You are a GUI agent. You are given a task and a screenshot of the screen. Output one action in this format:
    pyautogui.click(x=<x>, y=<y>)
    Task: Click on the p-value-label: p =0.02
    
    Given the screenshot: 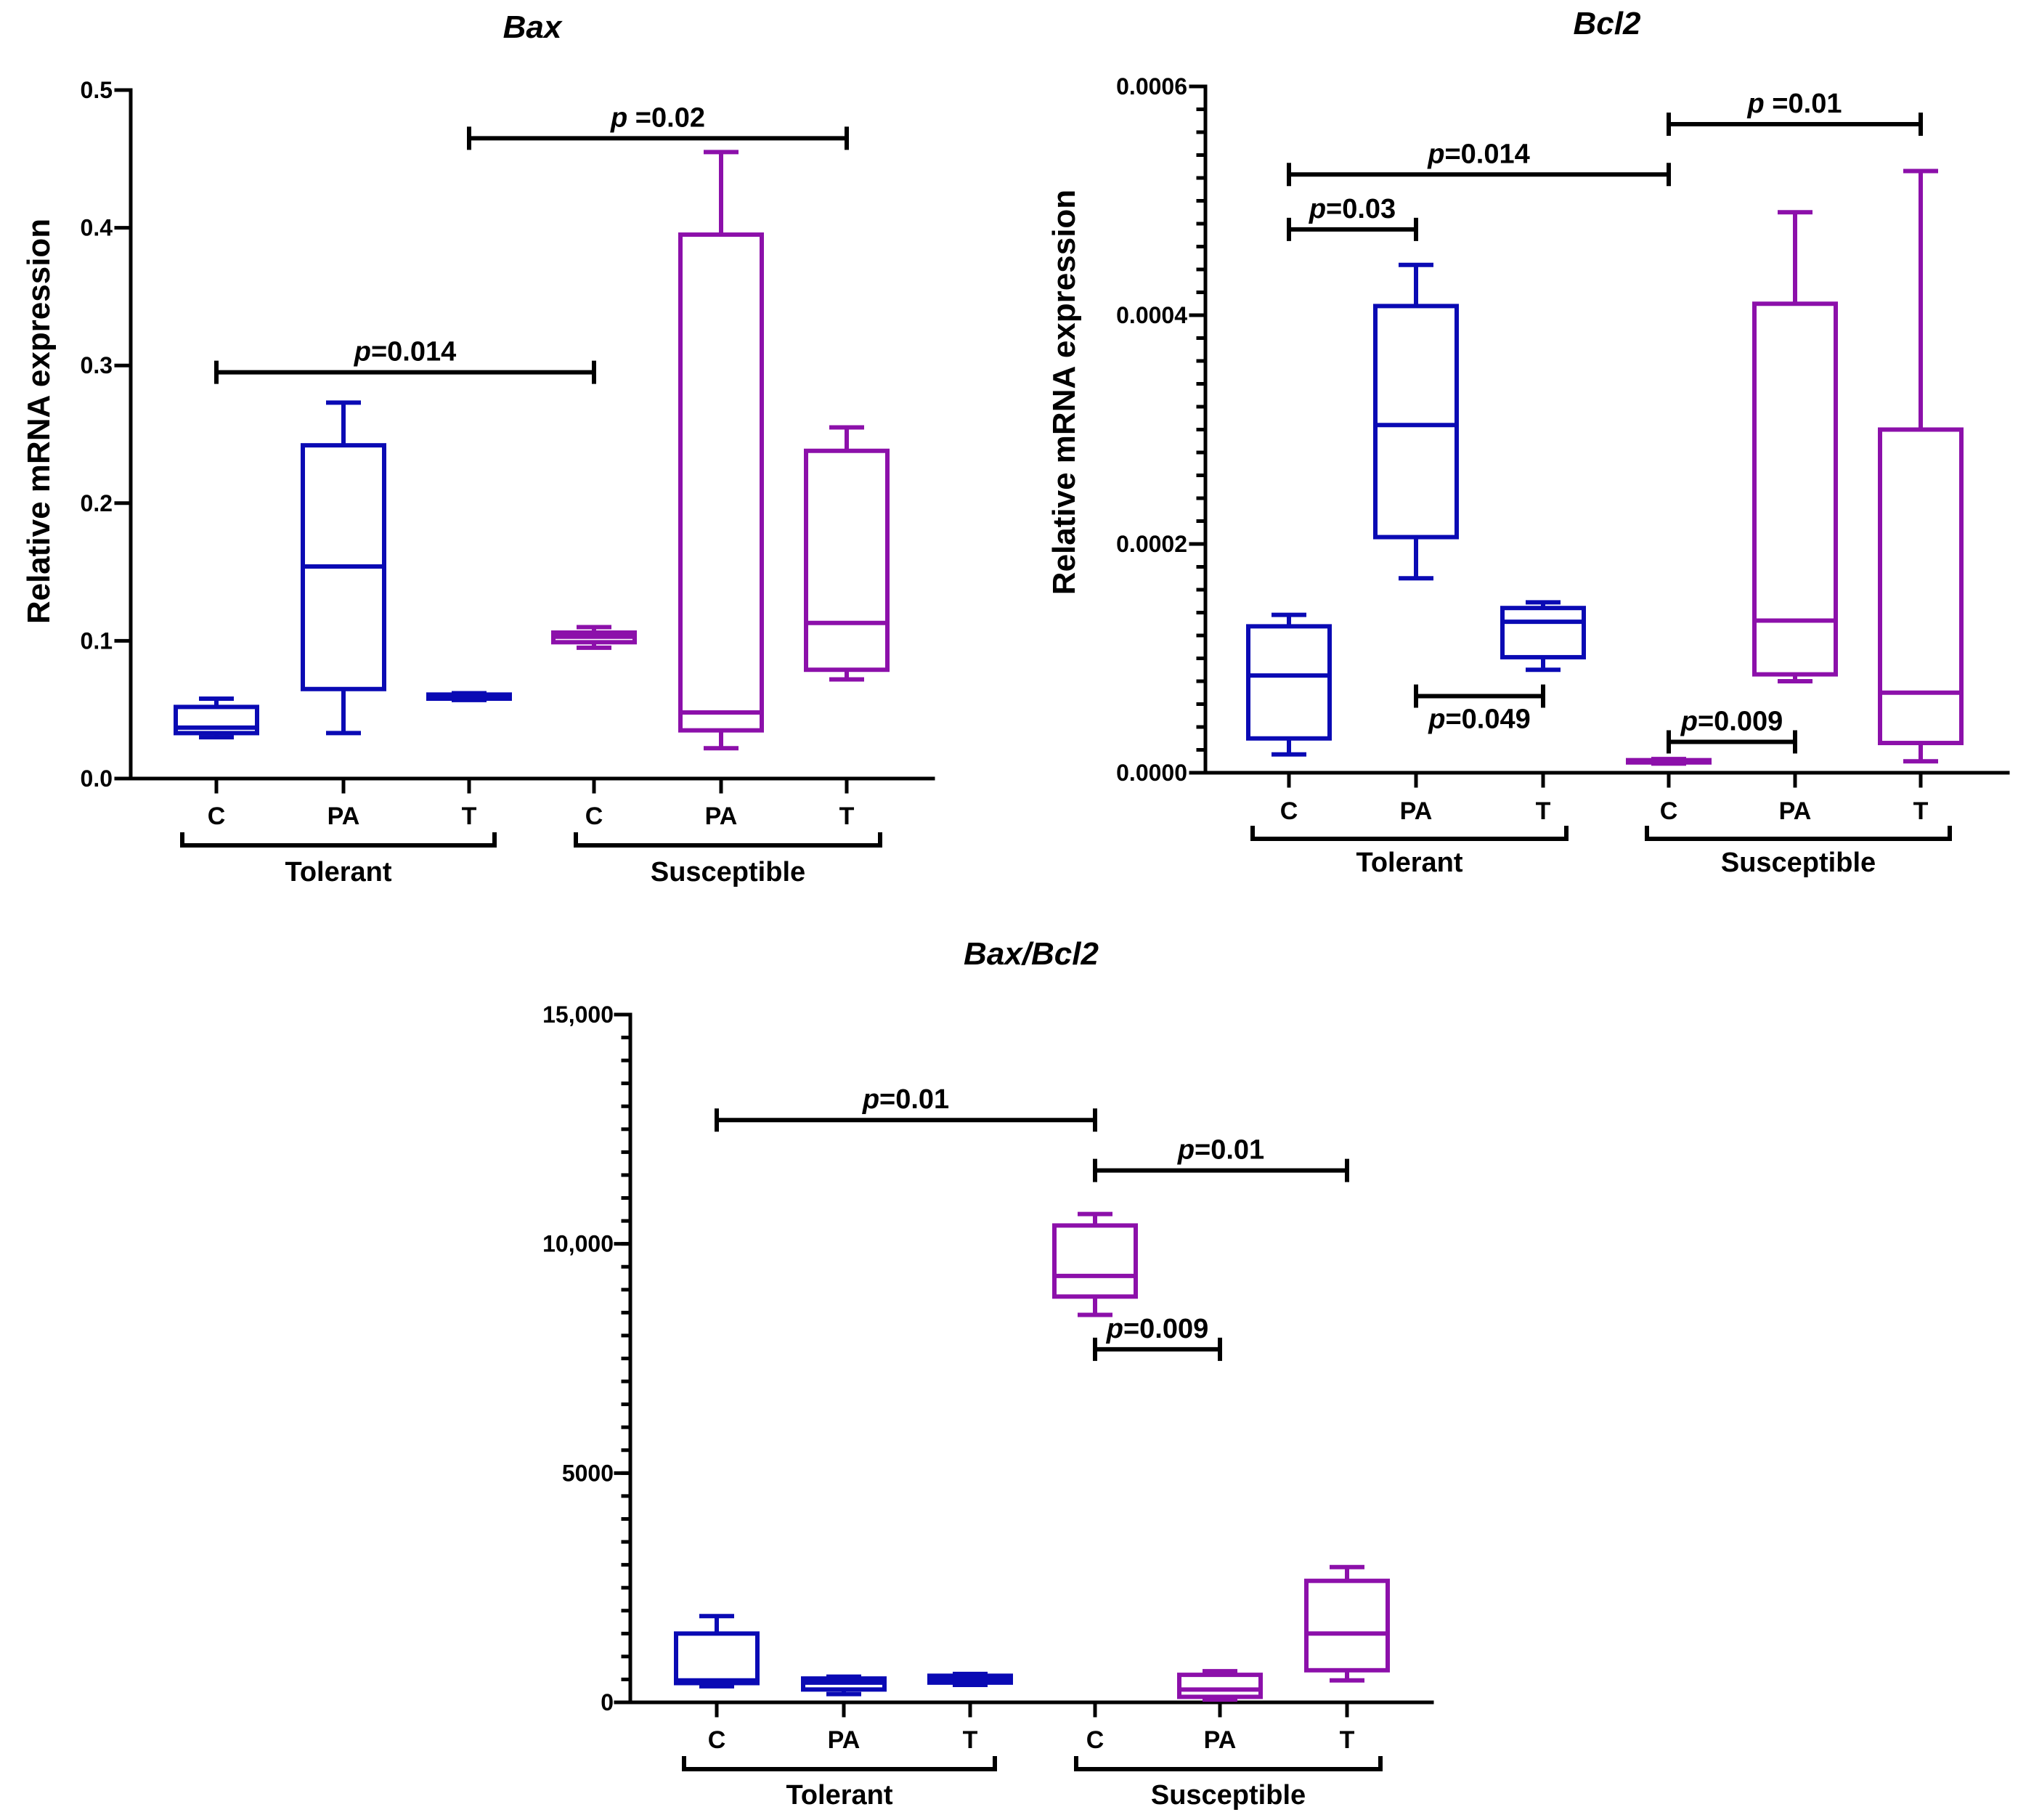 What is the action you would take?
    pyautogui.click(x=657, y=118)
    